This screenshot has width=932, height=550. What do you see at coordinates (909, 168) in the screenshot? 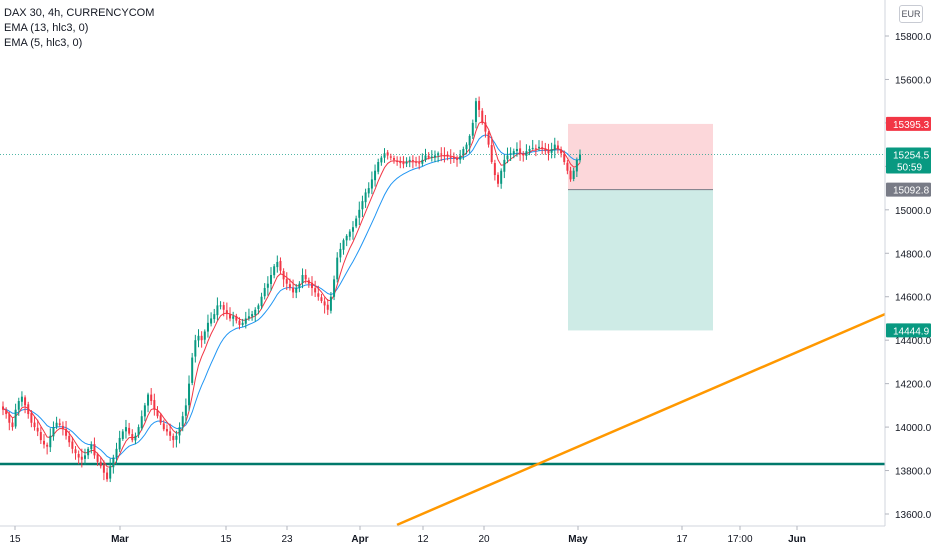
I see `price-tag-countdown: 50:59` at bounding box center [909, 168].